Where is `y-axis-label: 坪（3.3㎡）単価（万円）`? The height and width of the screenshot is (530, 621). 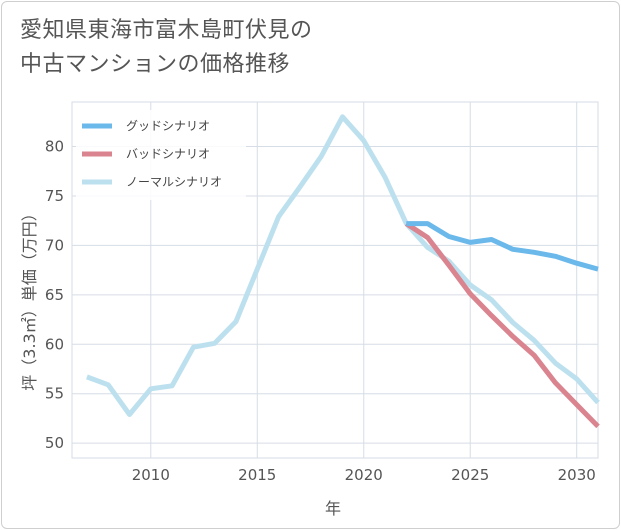 y-axis-label: 坪（3.3㎡）単価（万円） is located at coordinates (29, 297).